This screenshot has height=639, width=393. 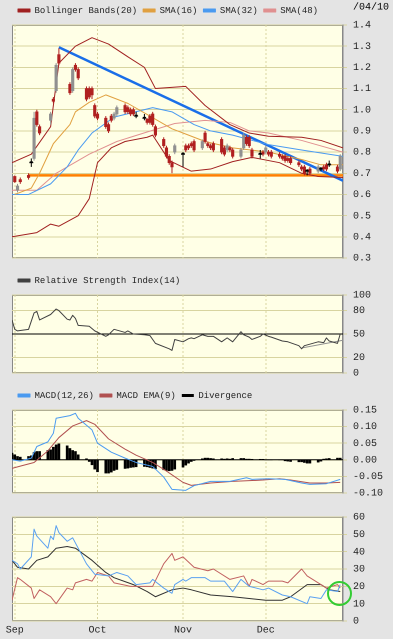 What do you see at coordinates (362, 259) in the screenshot?
I see `y-tick-label: 0.3` at bounding box center [362, 259].